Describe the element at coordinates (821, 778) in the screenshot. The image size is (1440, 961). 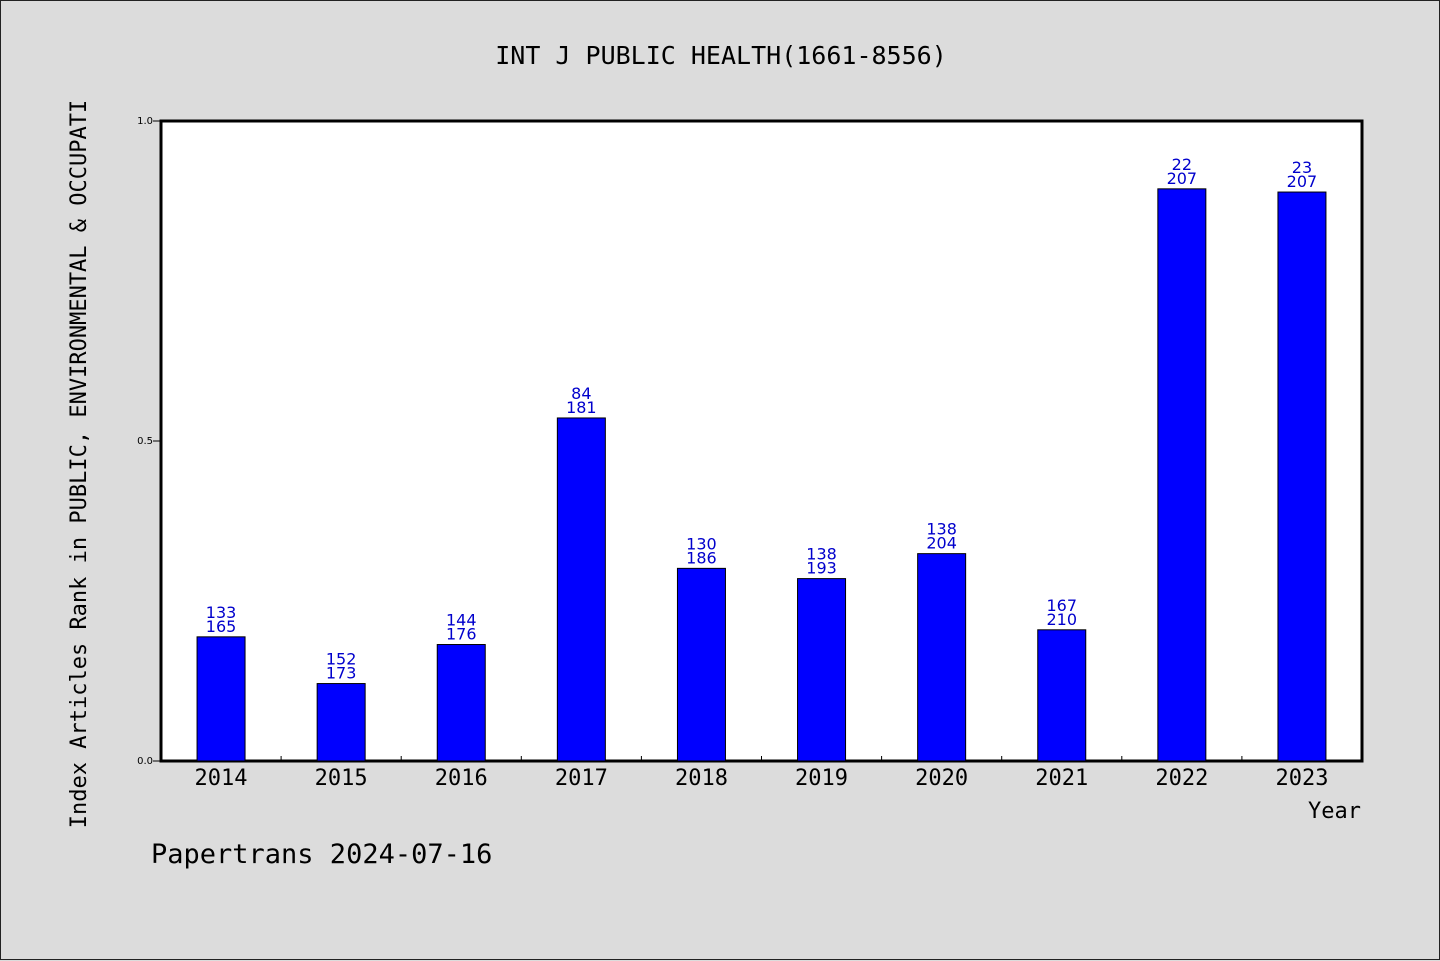
I see `x-tick-label: 2019` at that location.